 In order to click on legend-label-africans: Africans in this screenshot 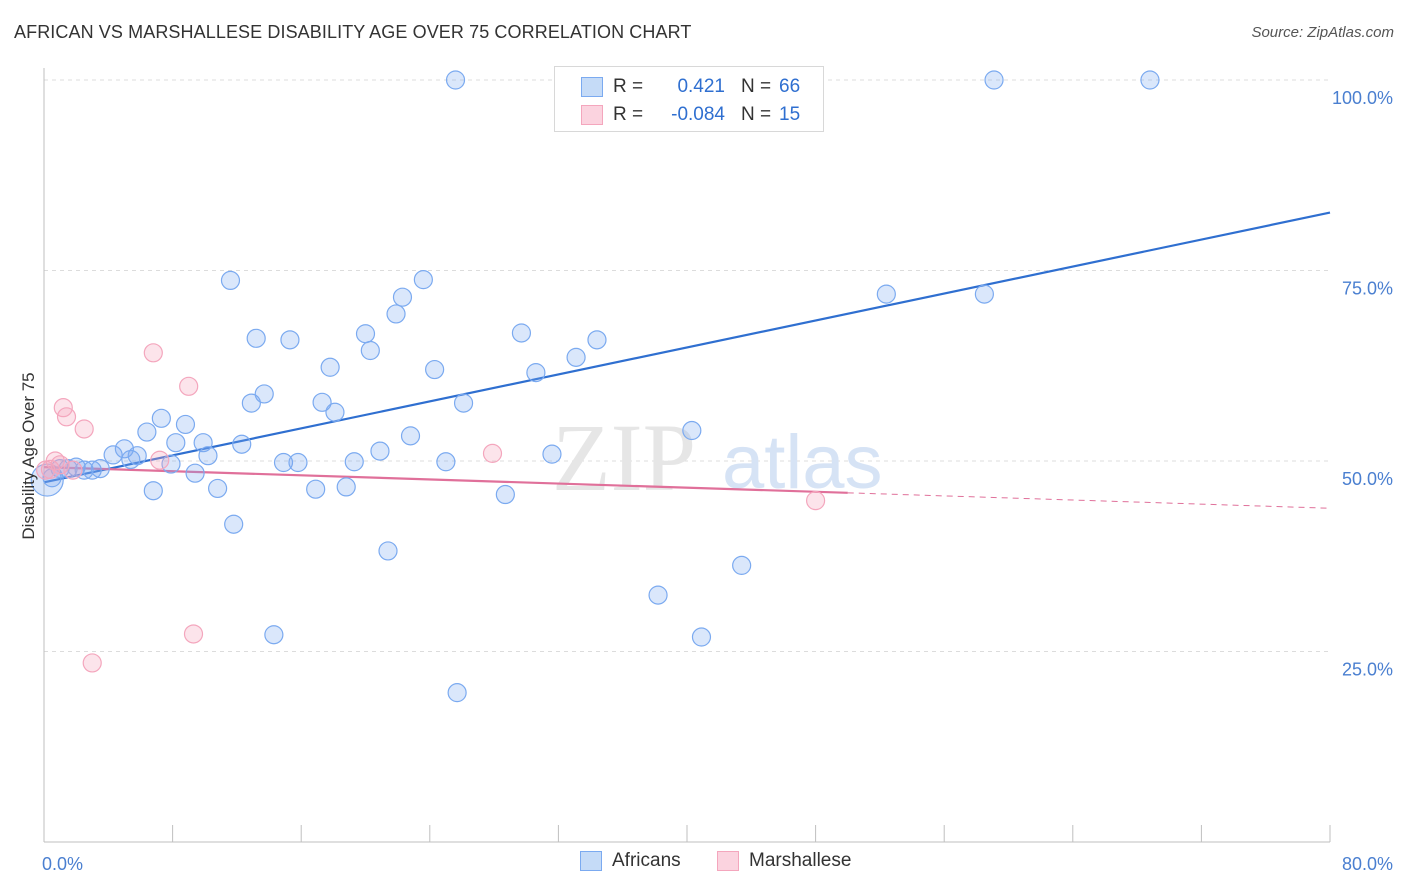, I will do `click(646, 860)`.